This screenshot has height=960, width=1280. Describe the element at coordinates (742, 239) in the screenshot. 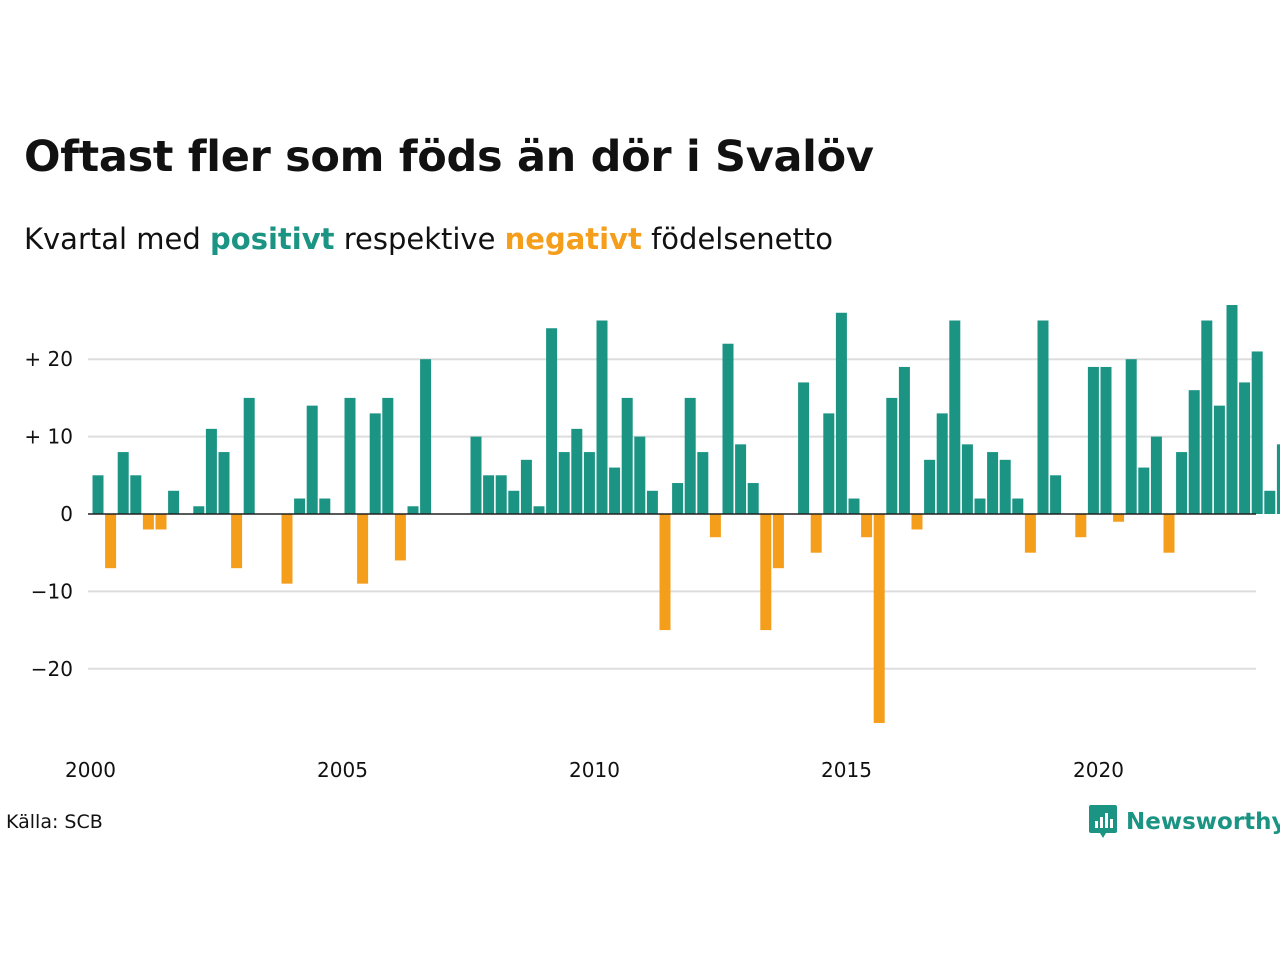

I see `subtitle-text-end: födelsenetto` at that location.